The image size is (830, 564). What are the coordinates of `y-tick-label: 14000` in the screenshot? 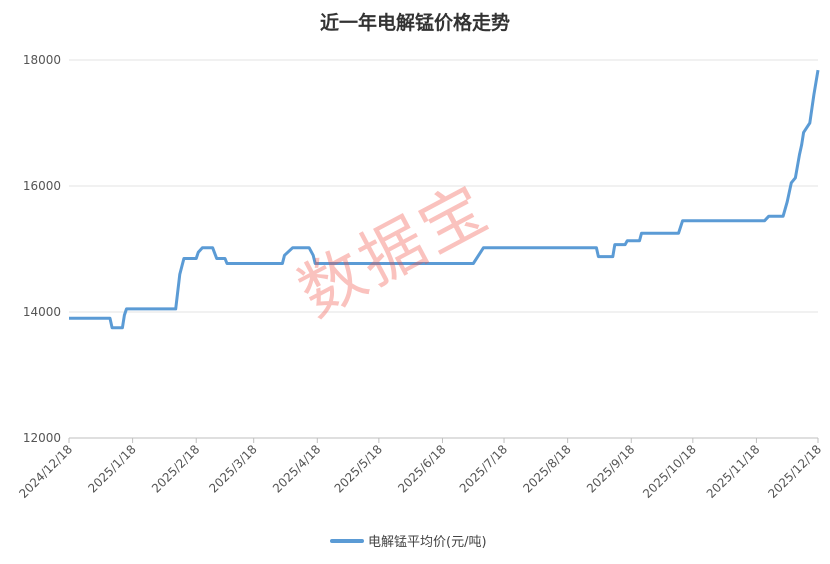 It's located at (42, 312).